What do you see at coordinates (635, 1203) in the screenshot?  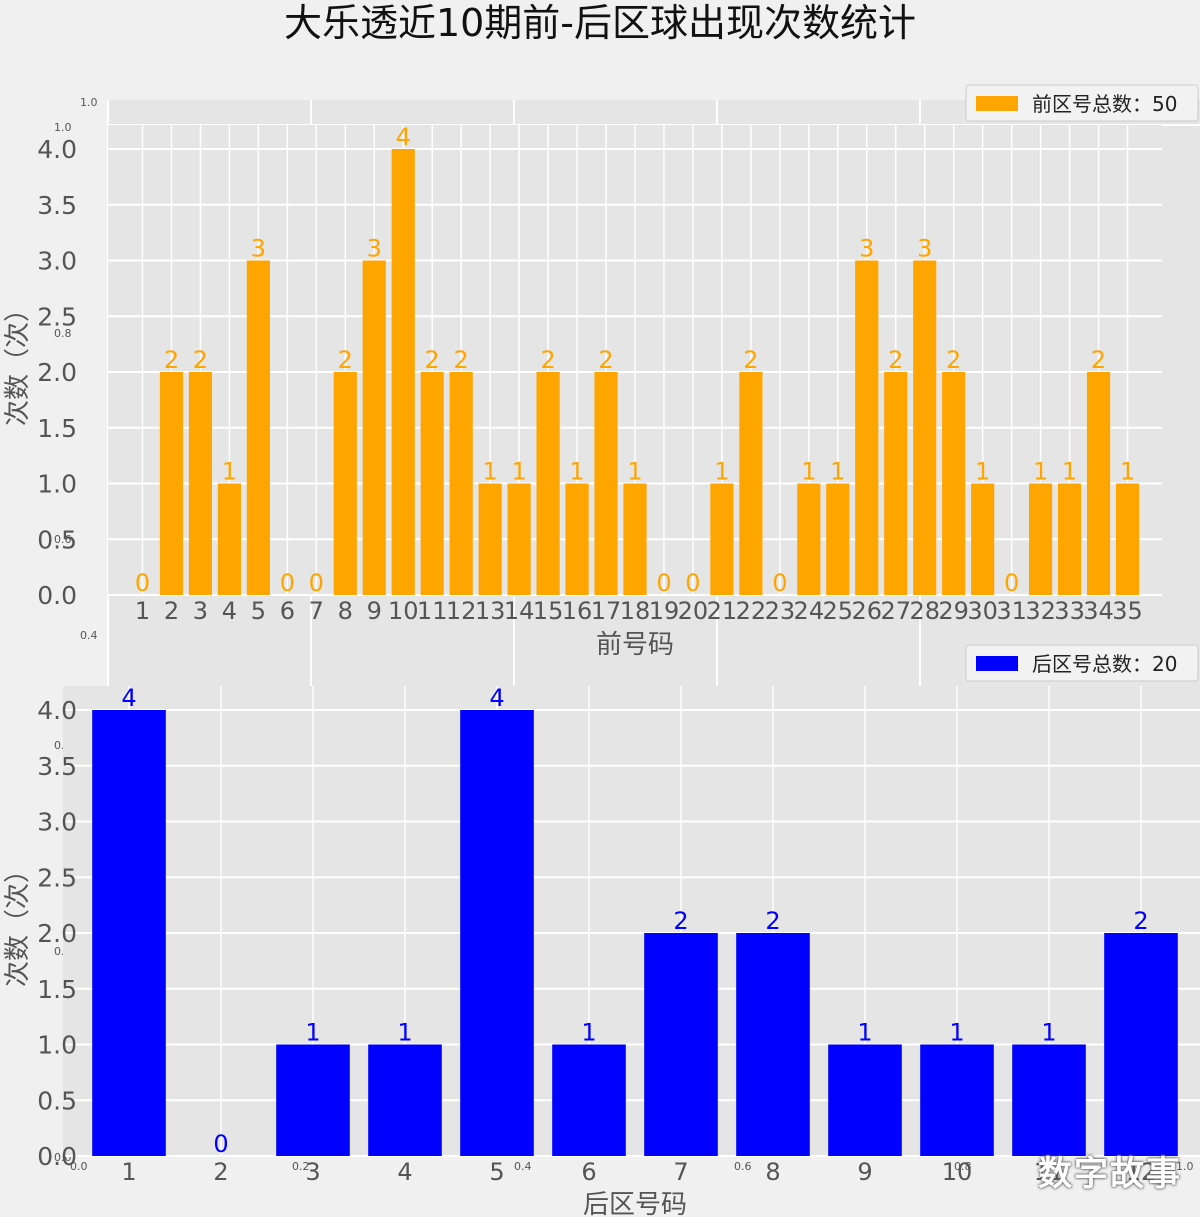 I see `x-axis-label: 后区号码` at bounding box center [635, 1203].